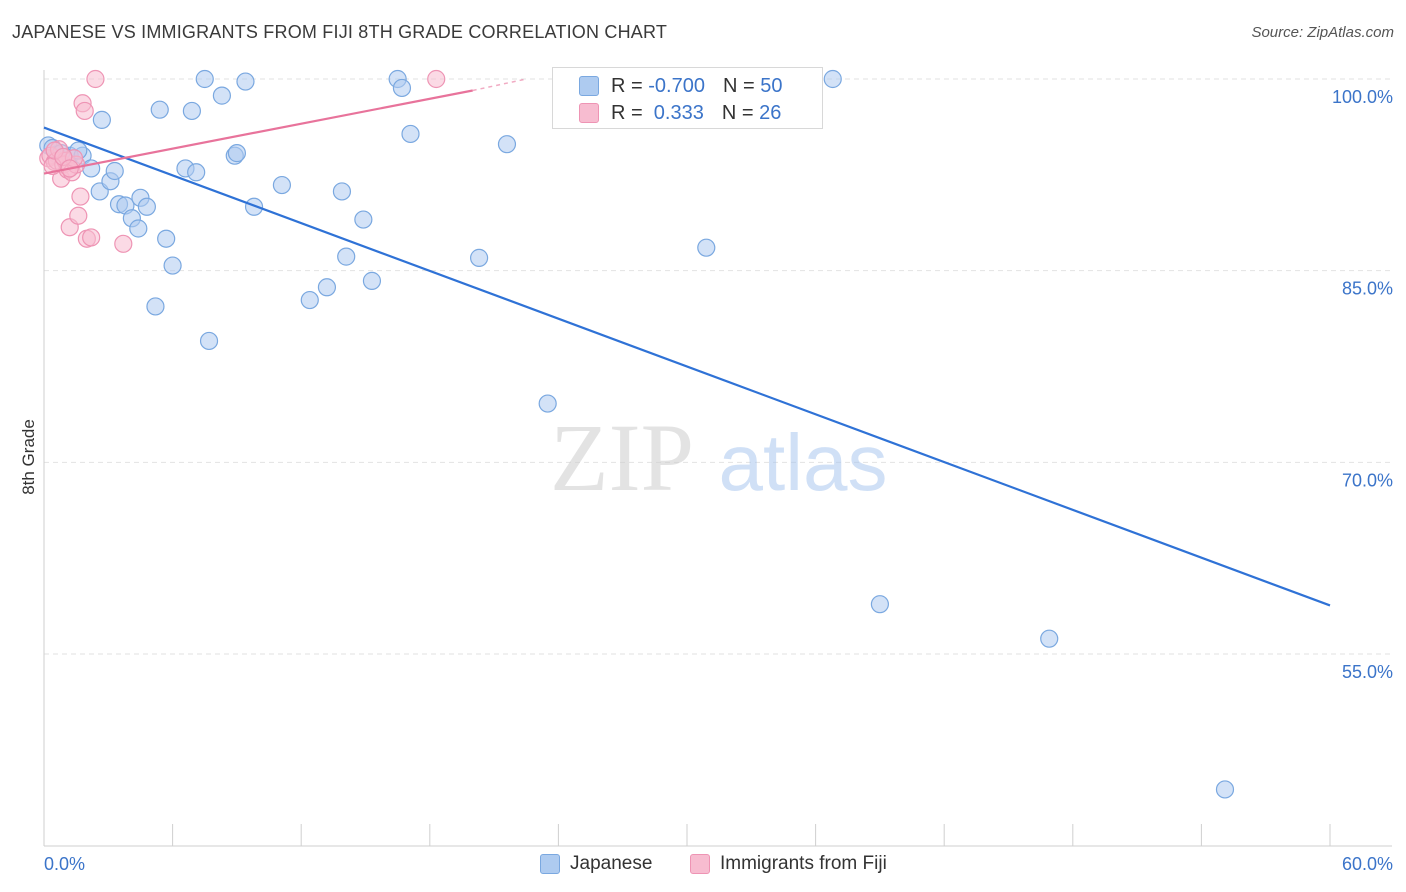  What do you see at coordinates (1322, 32) in the screenshot?
I see `source-label: Source: ZipAtlas.com` at bounding box center [1322, 32].